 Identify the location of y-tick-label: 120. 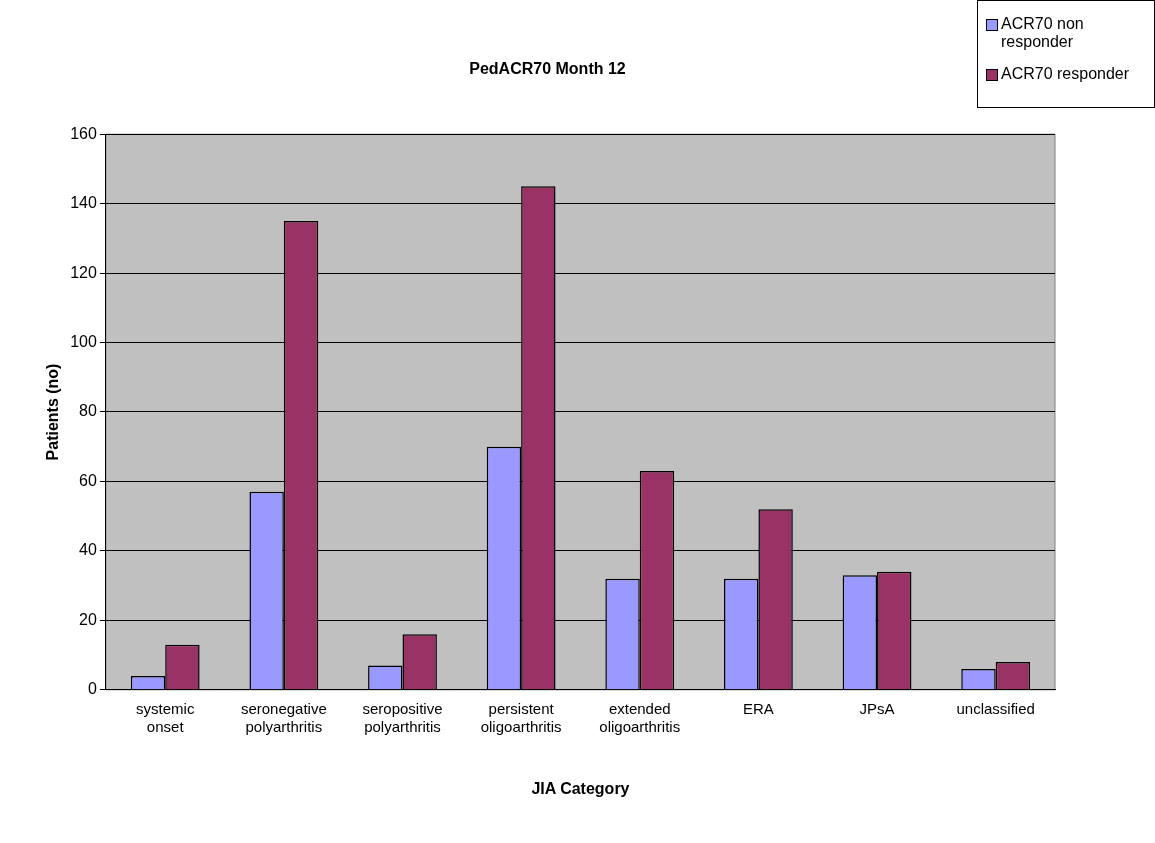
(83, 272).